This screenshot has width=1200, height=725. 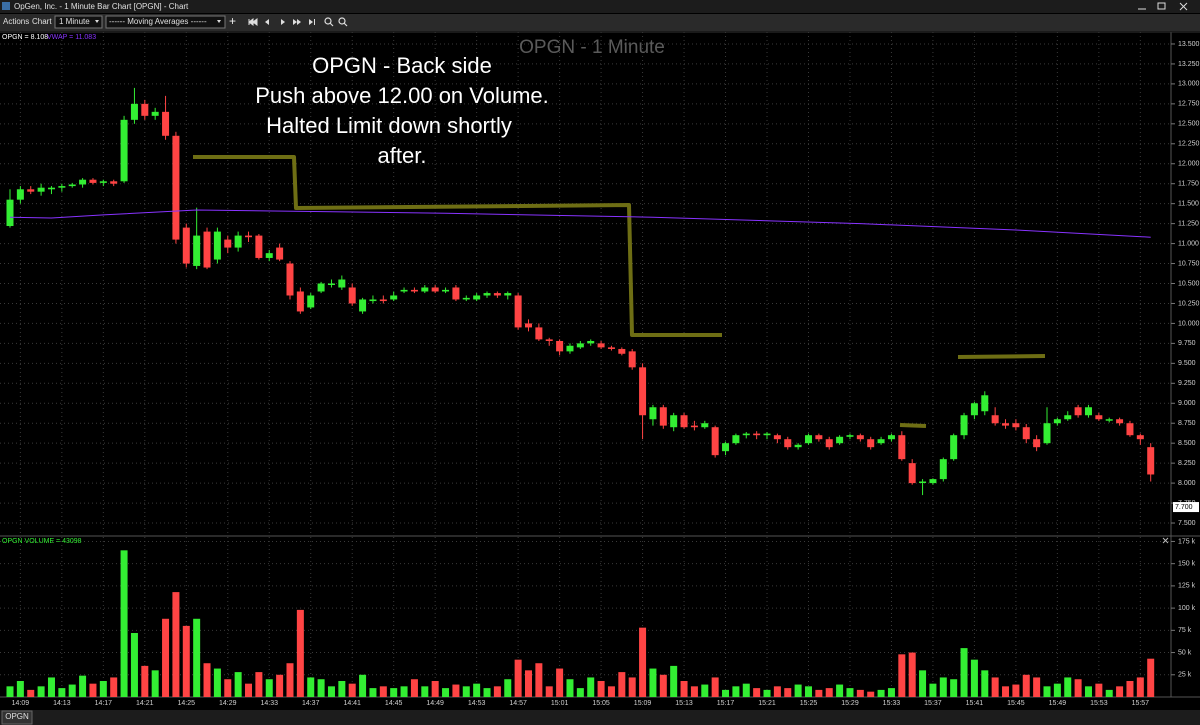 What do you see at coordinates (17, 717) in the screenshot?
I see `tab` at bounding box center [17, 717].